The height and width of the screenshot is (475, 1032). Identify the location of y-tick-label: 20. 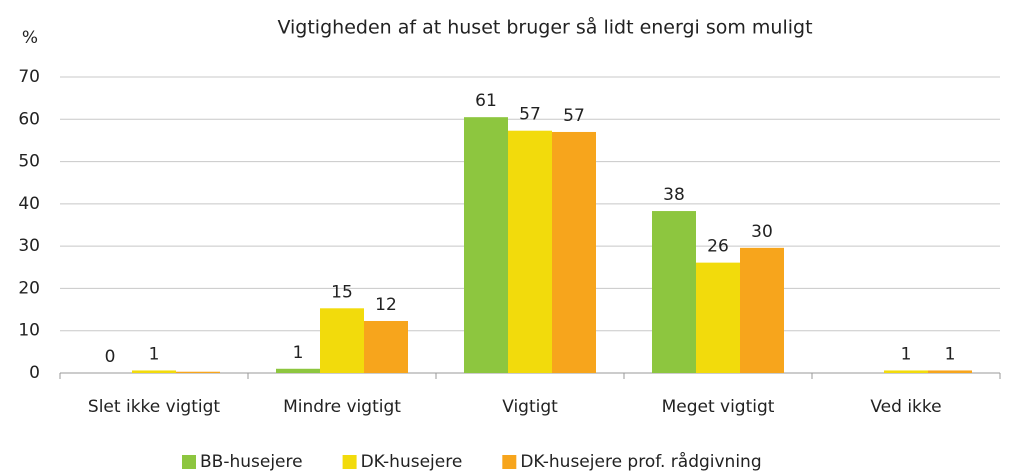
(29, 288).